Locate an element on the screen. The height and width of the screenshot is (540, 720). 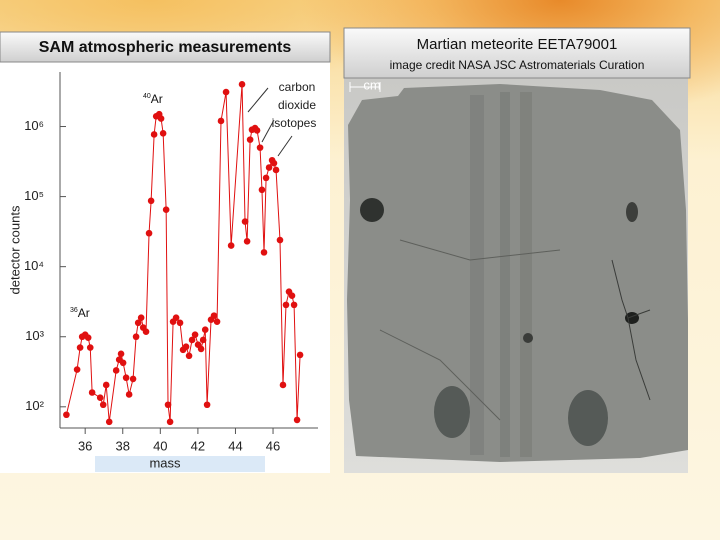
x-tick-label: 36 is located at coordinates (85, 445).